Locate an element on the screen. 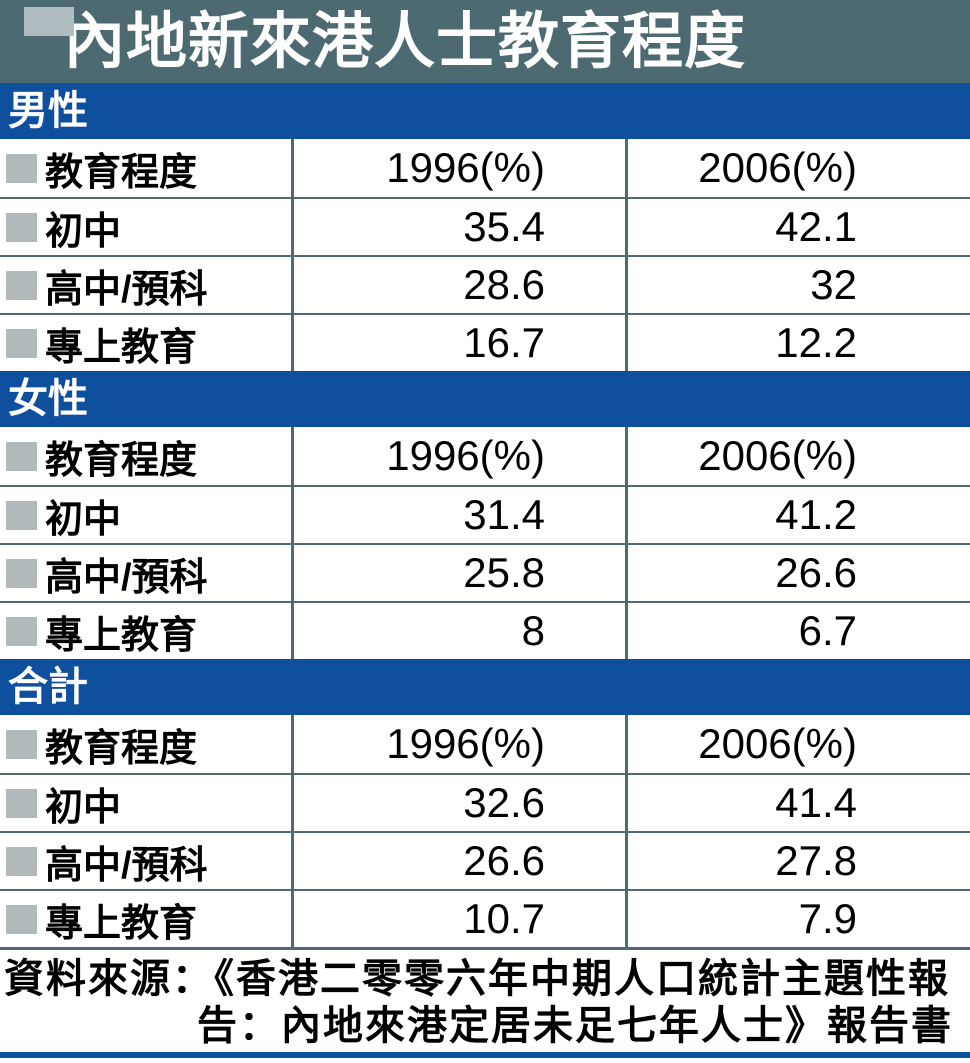  table-row: 專上教育 10.7 7.9 is located at coordinates (485, 918).